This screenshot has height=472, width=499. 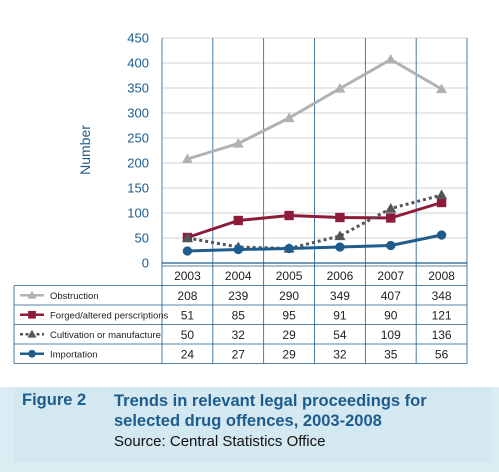 What do you see at coordinates (442, 296) in the screenshot?
I see `table-value: 348` at bounding box center [442, 296].